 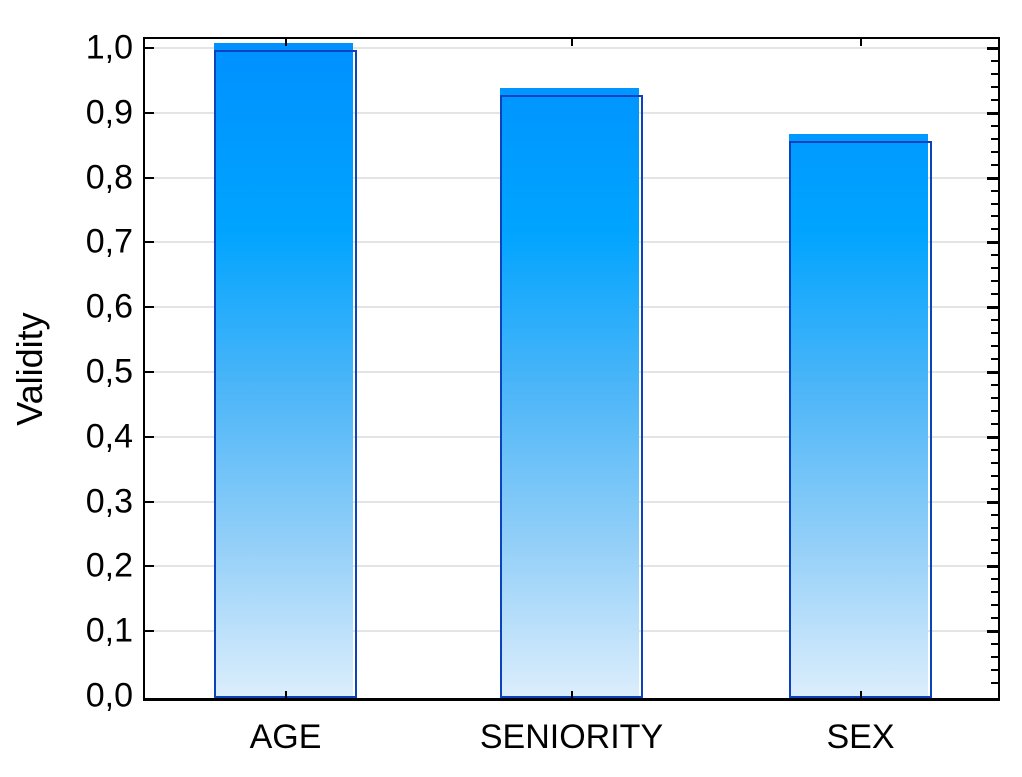 I want to click on x-axis-category-label: AGE, so click(x=285, y=737).